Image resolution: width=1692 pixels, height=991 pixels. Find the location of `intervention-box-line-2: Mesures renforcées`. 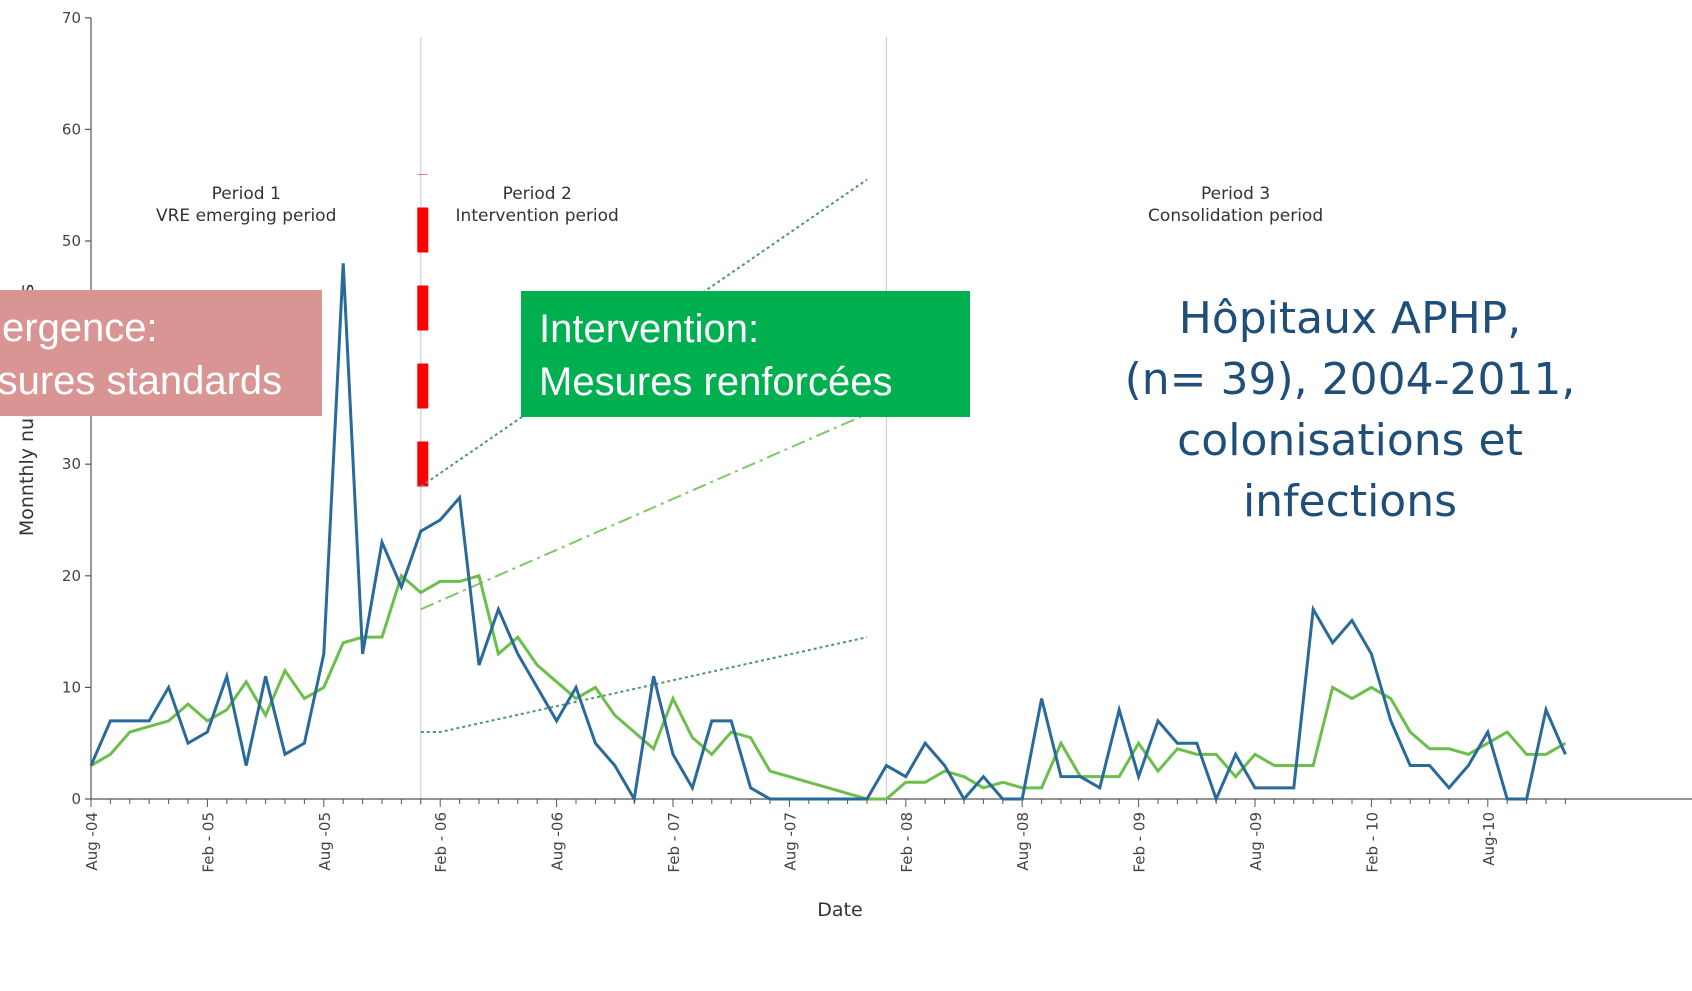

intervention-box-line-2: Mesures renforcées is located at coordinates (716, 382).